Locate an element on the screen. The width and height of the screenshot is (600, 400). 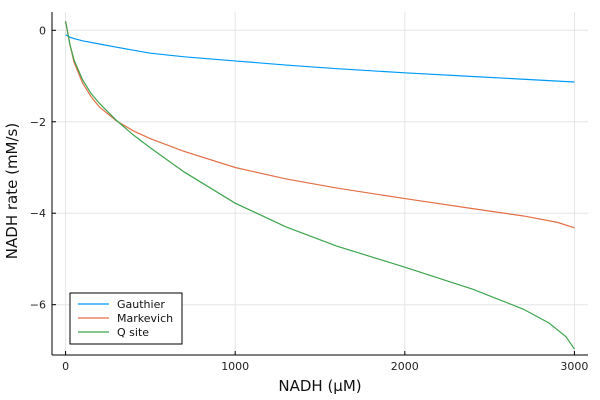
y-tick-label: 0 is located at coordinates (42, 30).